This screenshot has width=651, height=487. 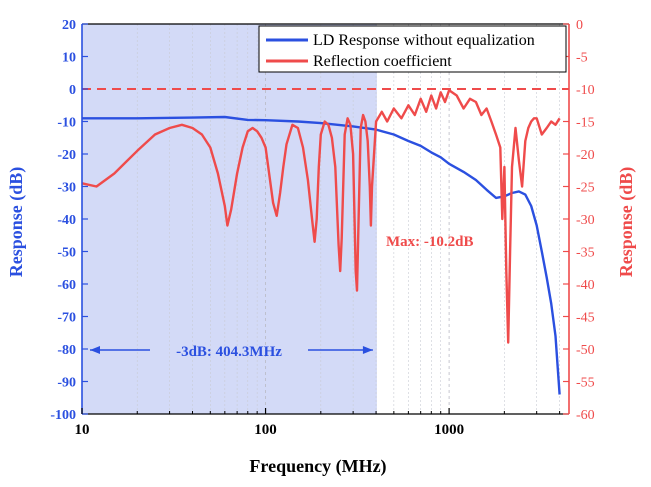 I want to click on y-right-tick-label: -5, so click(x=582, y=58).